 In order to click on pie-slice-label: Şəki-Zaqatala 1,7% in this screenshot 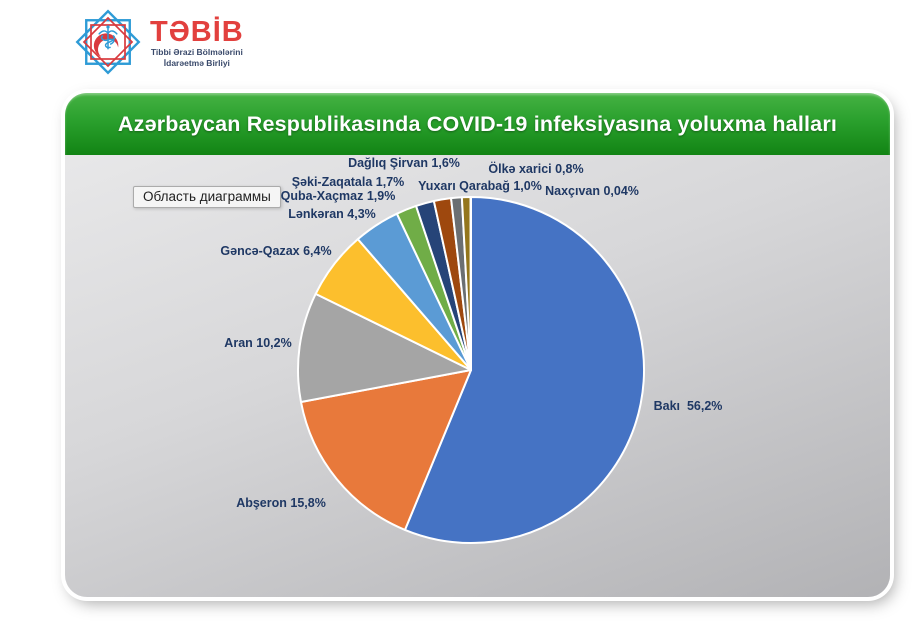, I will do `click(348, 182)`.